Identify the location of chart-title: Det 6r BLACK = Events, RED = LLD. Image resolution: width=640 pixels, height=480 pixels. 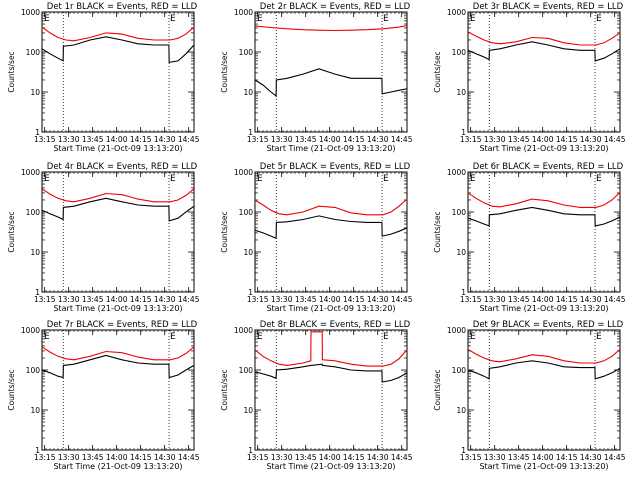
(548, 167).